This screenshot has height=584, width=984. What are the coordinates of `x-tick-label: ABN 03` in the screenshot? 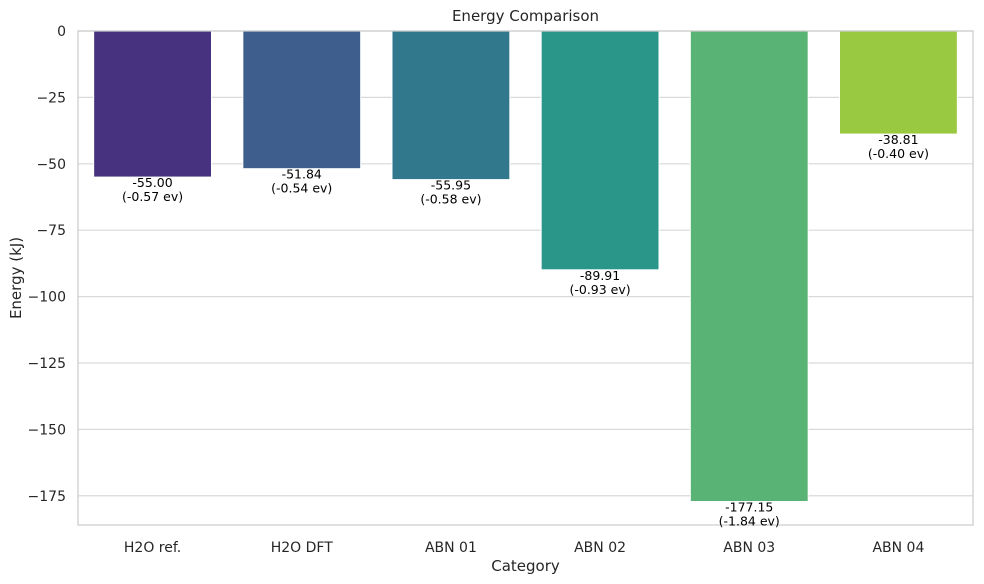 It's located at (749, 548).